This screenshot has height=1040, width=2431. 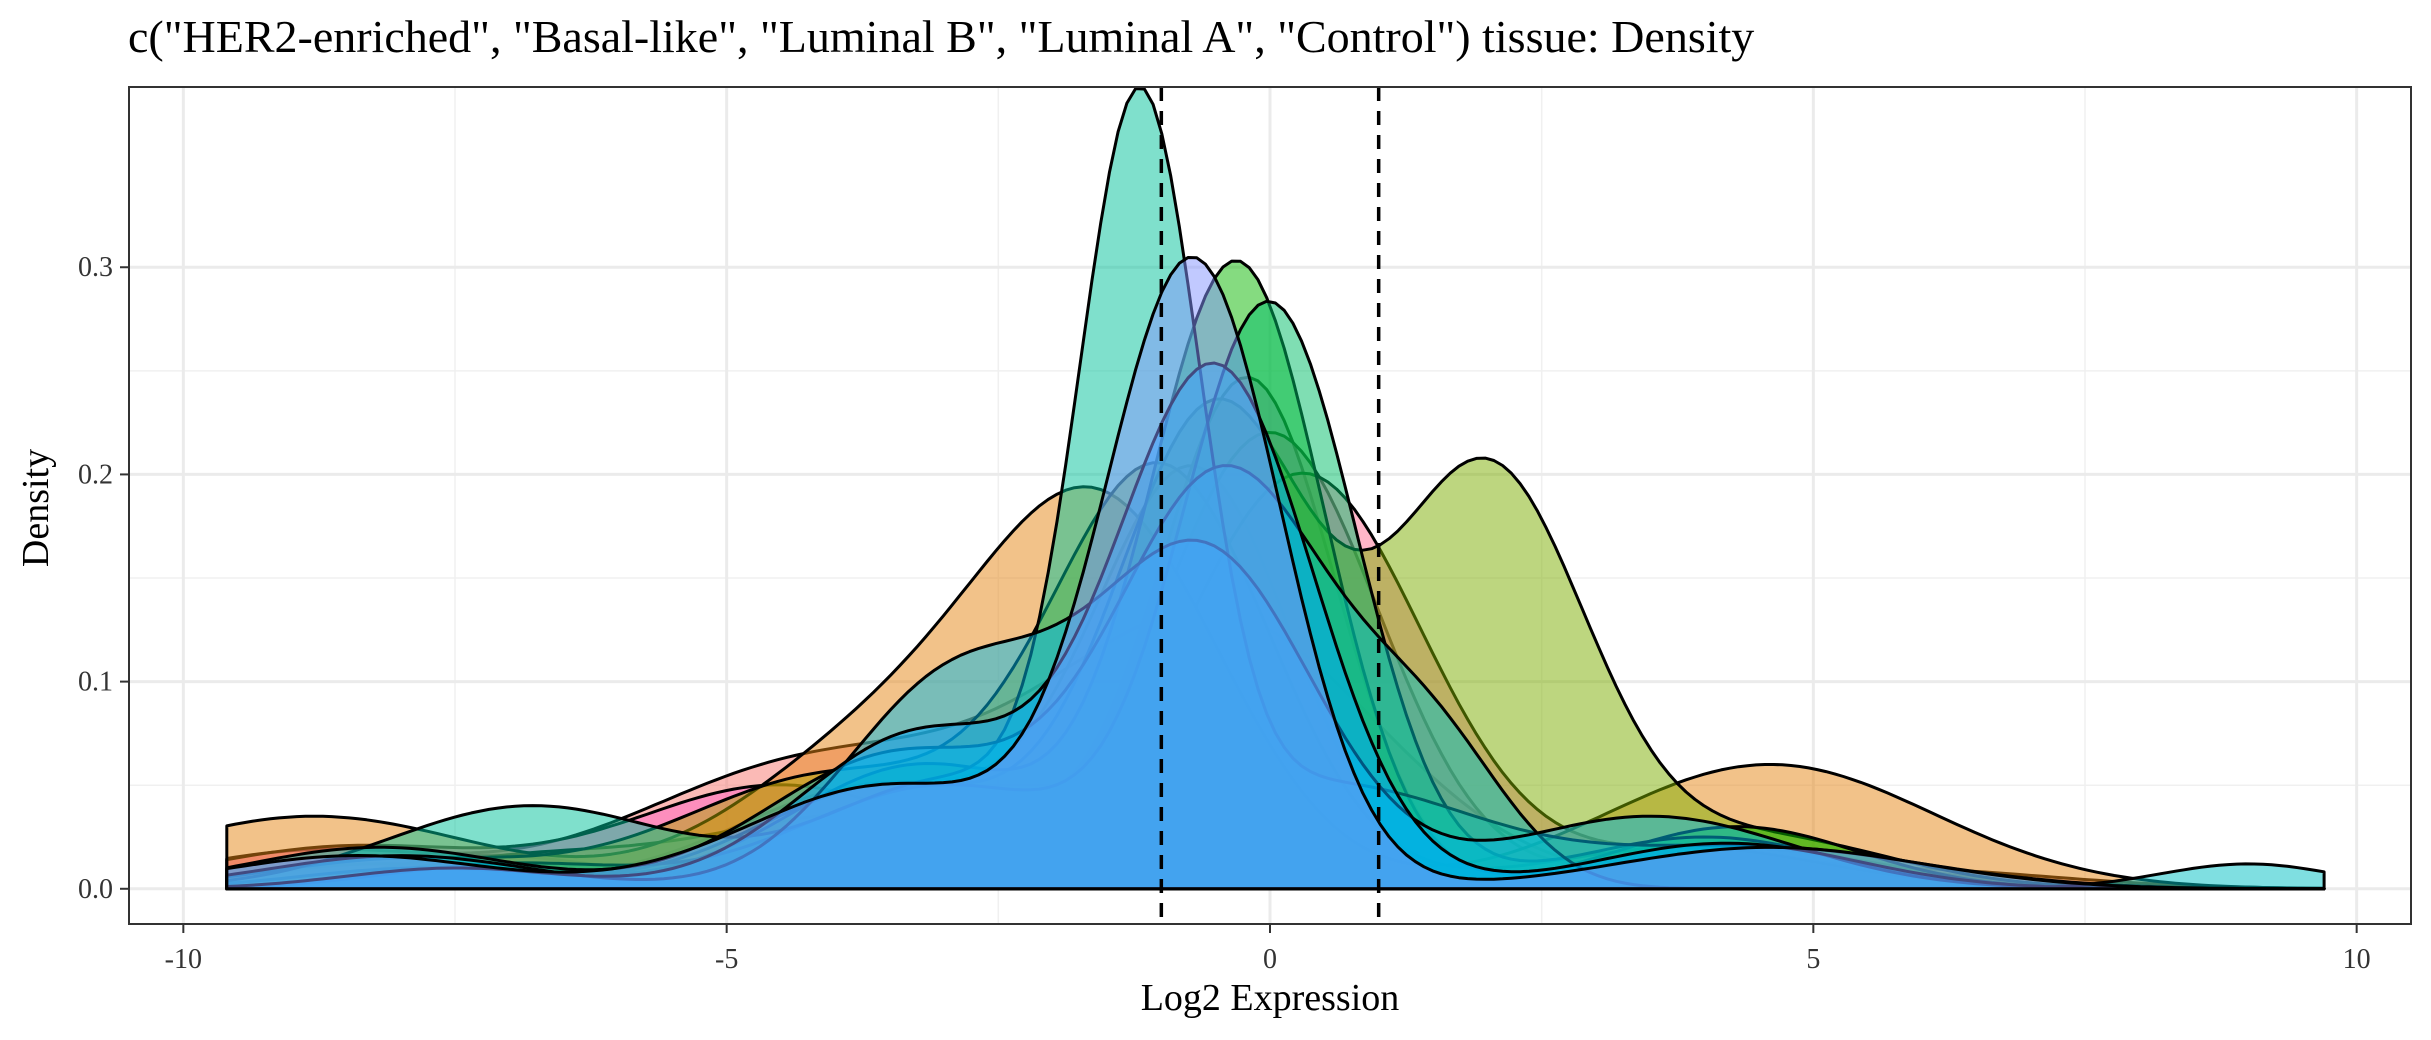 I want to click on y-tick-label: 0.1, so click(x=95, y=682).